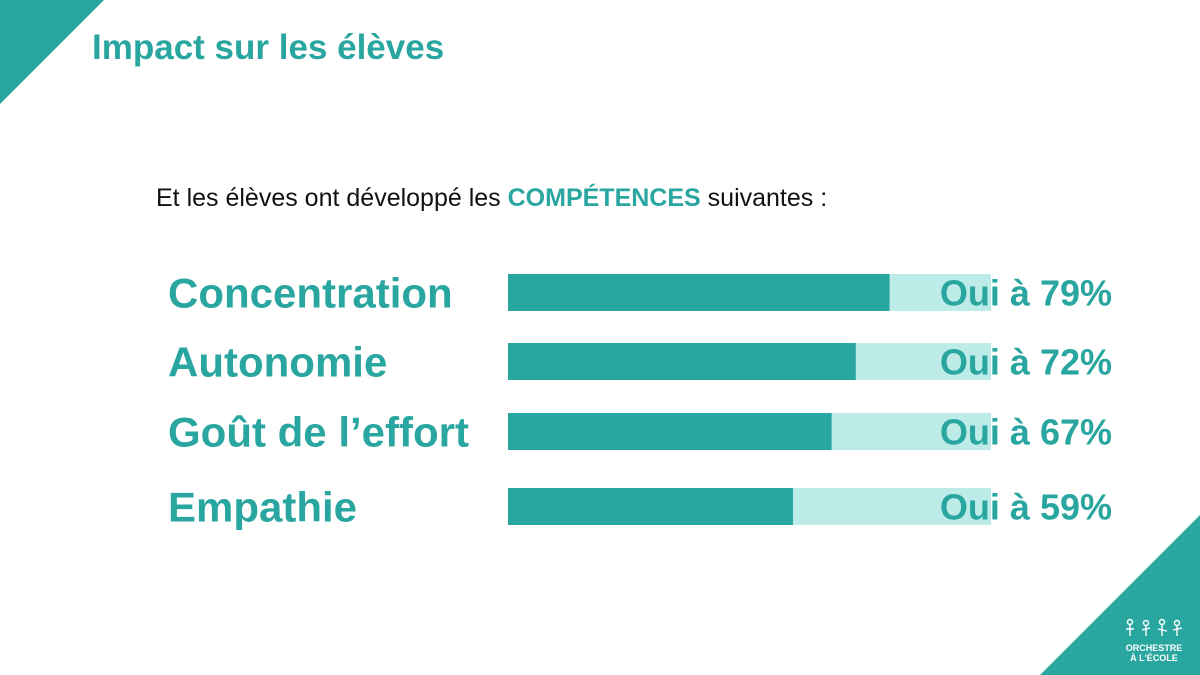 The width and height of the screenshot is (1200, 675). What do you see at coordinates (1120, 595) in the screenshot?
I see `corner-decoration-bottom-right` at bounding box center [1120, 595].